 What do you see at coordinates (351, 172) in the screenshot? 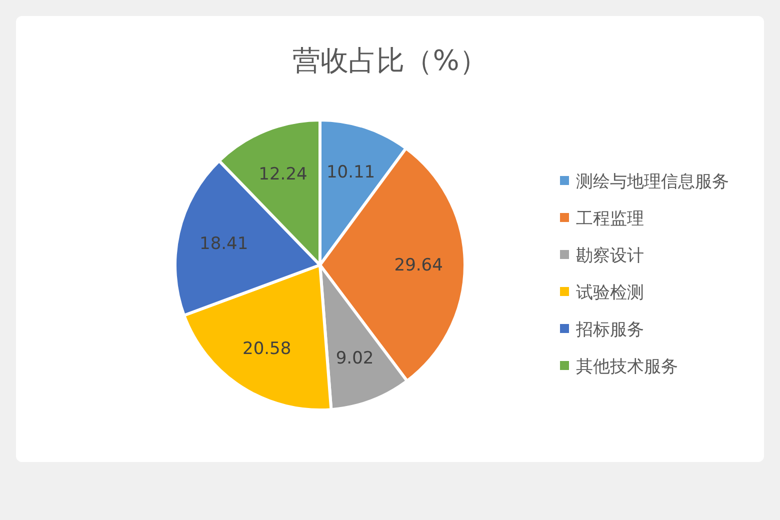
I see `data-label: 10.11` at bounding box center [351, 172].